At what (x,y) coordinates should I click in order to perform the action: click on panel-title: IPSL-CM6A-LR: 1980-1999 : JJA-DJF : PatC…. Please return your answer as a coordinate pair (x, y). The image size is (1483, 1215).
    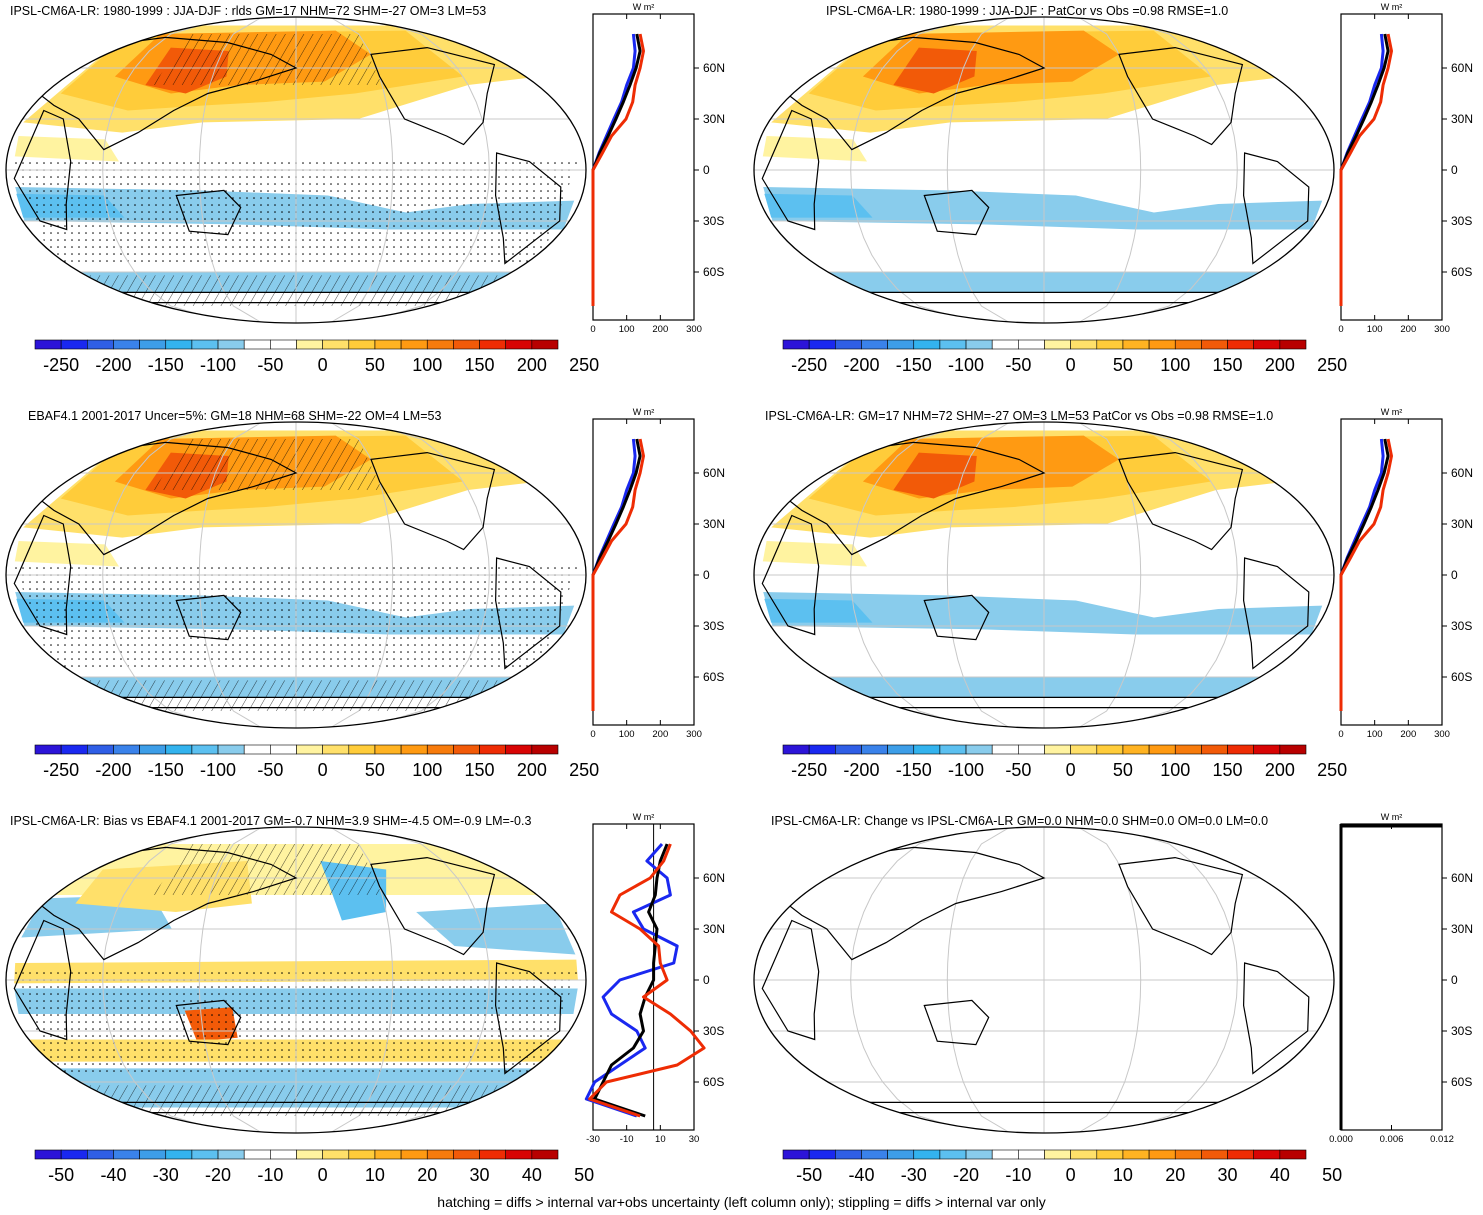
    Looking at the image, I should click on (1027, 11).